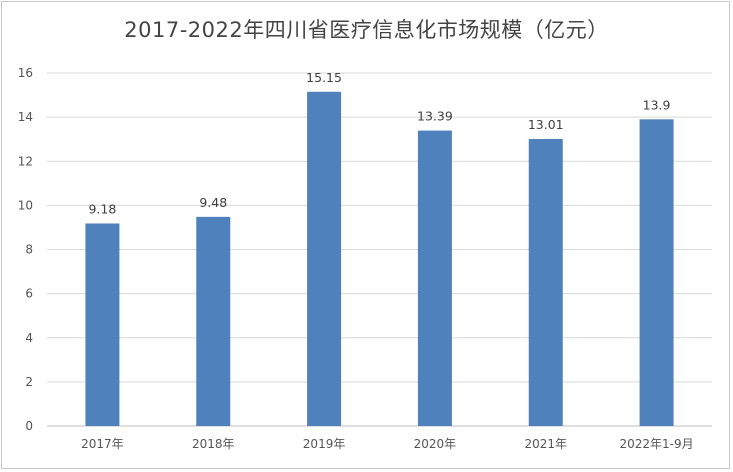  What do you see at coordinates (29, 294) in the screenshot?
I see `y-tick-label: 6` at bounding box center [29, 294].